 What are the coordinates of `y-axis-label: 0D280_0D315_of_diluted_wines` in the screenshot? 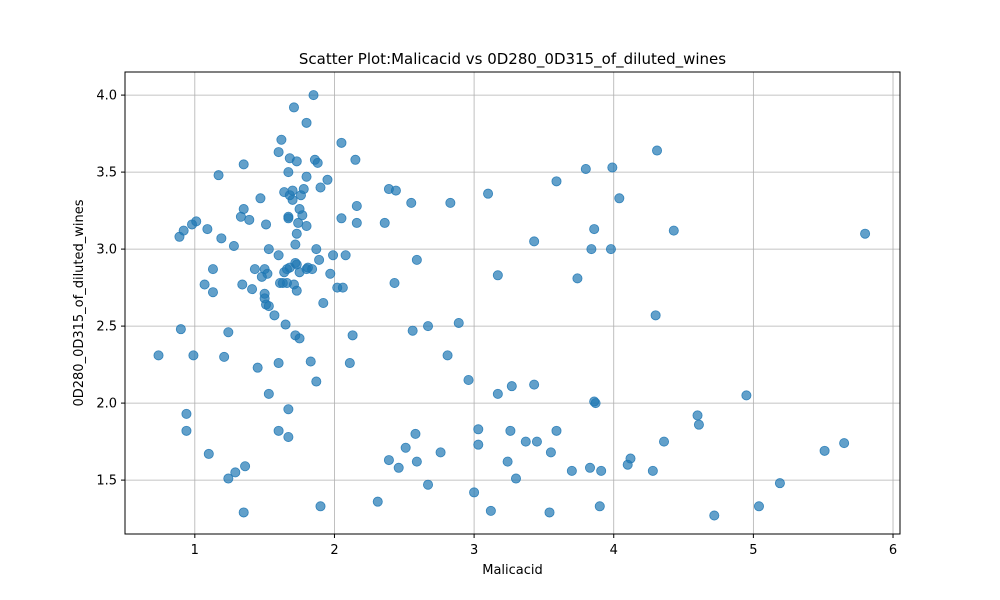 It's located at (79, 302).